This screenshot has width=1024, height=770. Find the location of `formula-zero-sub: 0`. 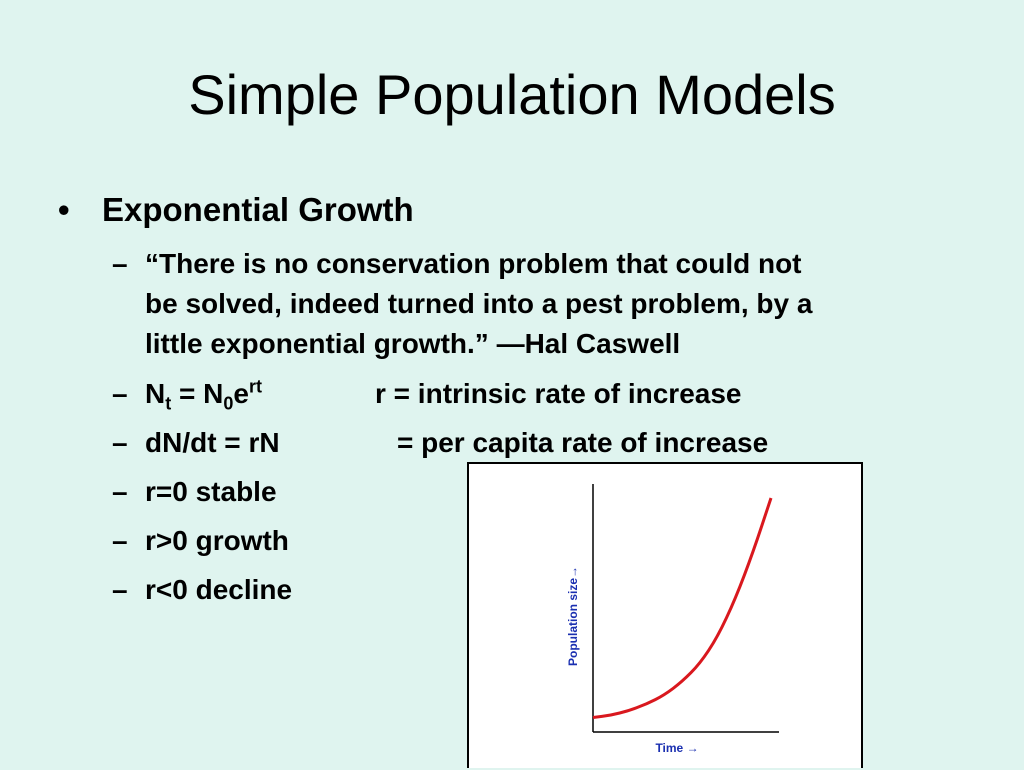

formula-zero-sub: 0 is located at coordinates (228, 403).